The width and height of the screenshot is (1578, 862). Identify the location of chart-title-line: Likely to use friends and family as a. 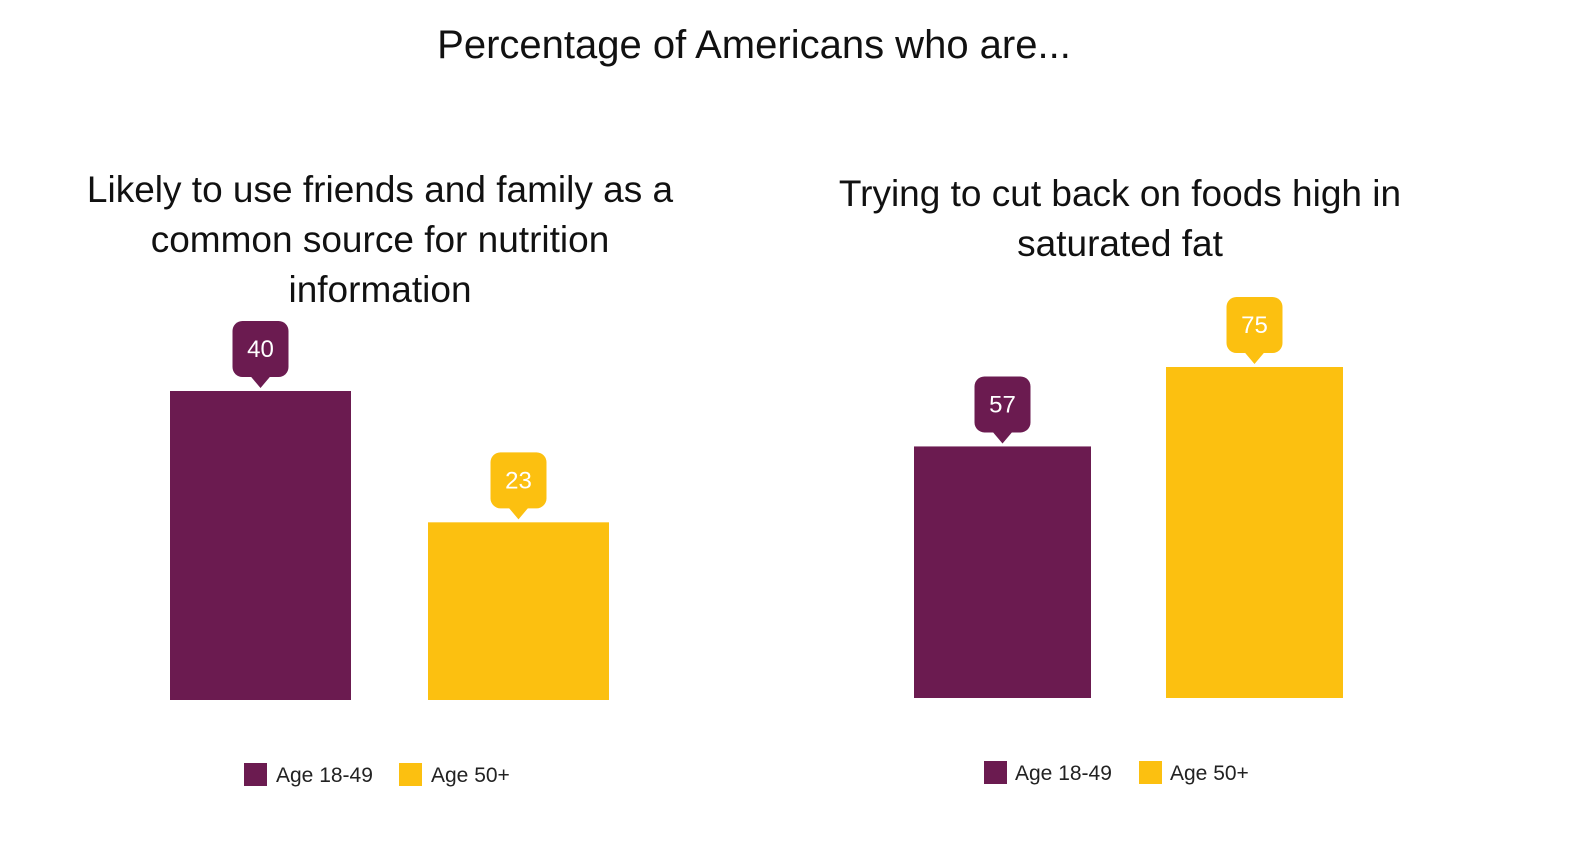
(380, 189).